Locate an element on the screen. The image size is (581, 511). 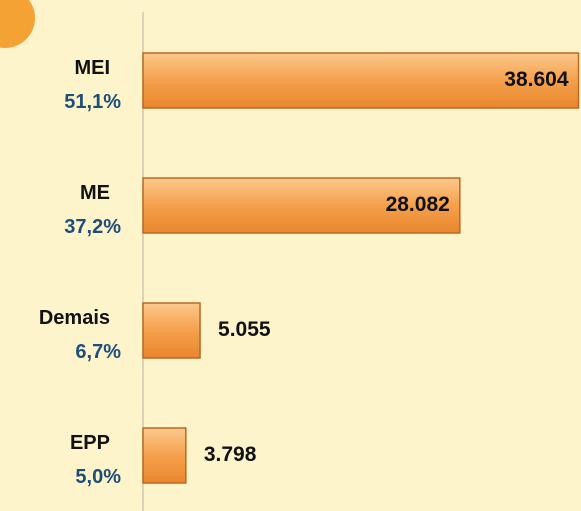
share-label: 51,1% is located at coordinates (92, 102).